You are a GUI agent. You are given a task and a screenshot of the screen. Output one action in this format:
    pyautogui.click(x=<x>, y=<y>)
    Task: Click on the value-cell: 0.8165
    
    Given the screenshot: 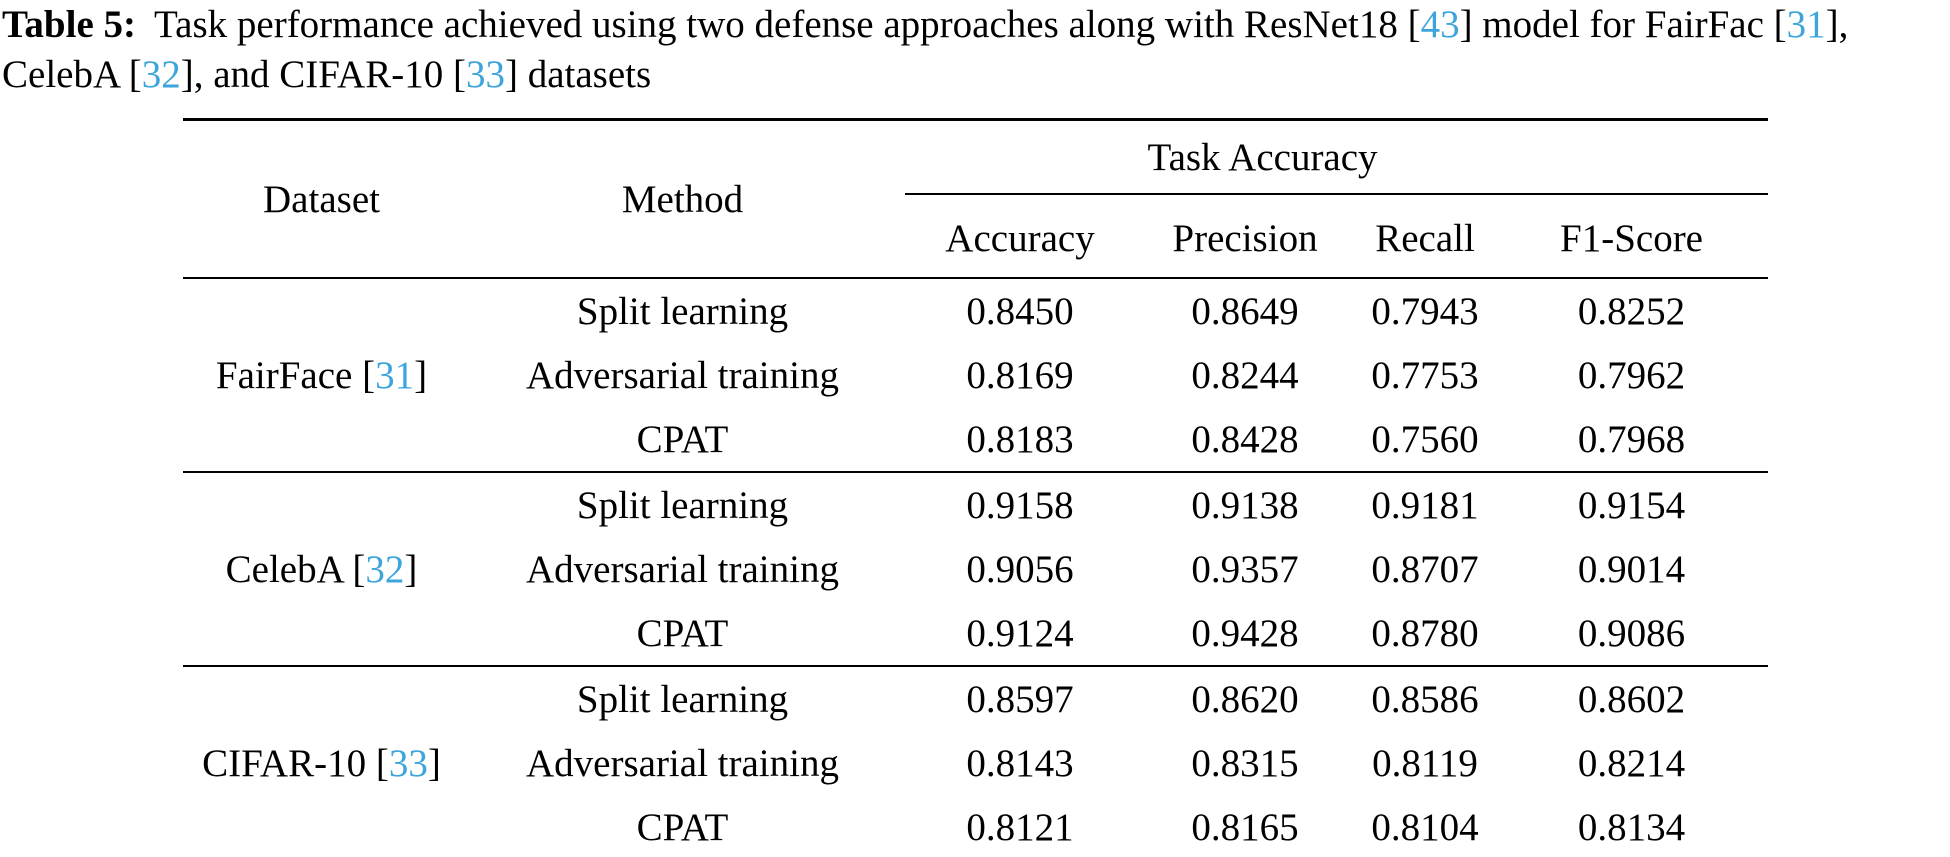 What is the action you would take?
    pyautogui.click(x=1245, y=827)
    